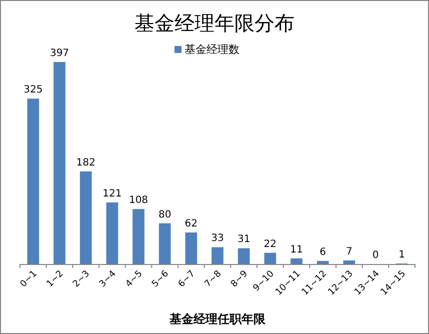 This screenshot has width=429, height=334. What do you see at coordinates (191, 224) in the screenshot?
I see `data-label: 62` at bounding box center [191, 224].